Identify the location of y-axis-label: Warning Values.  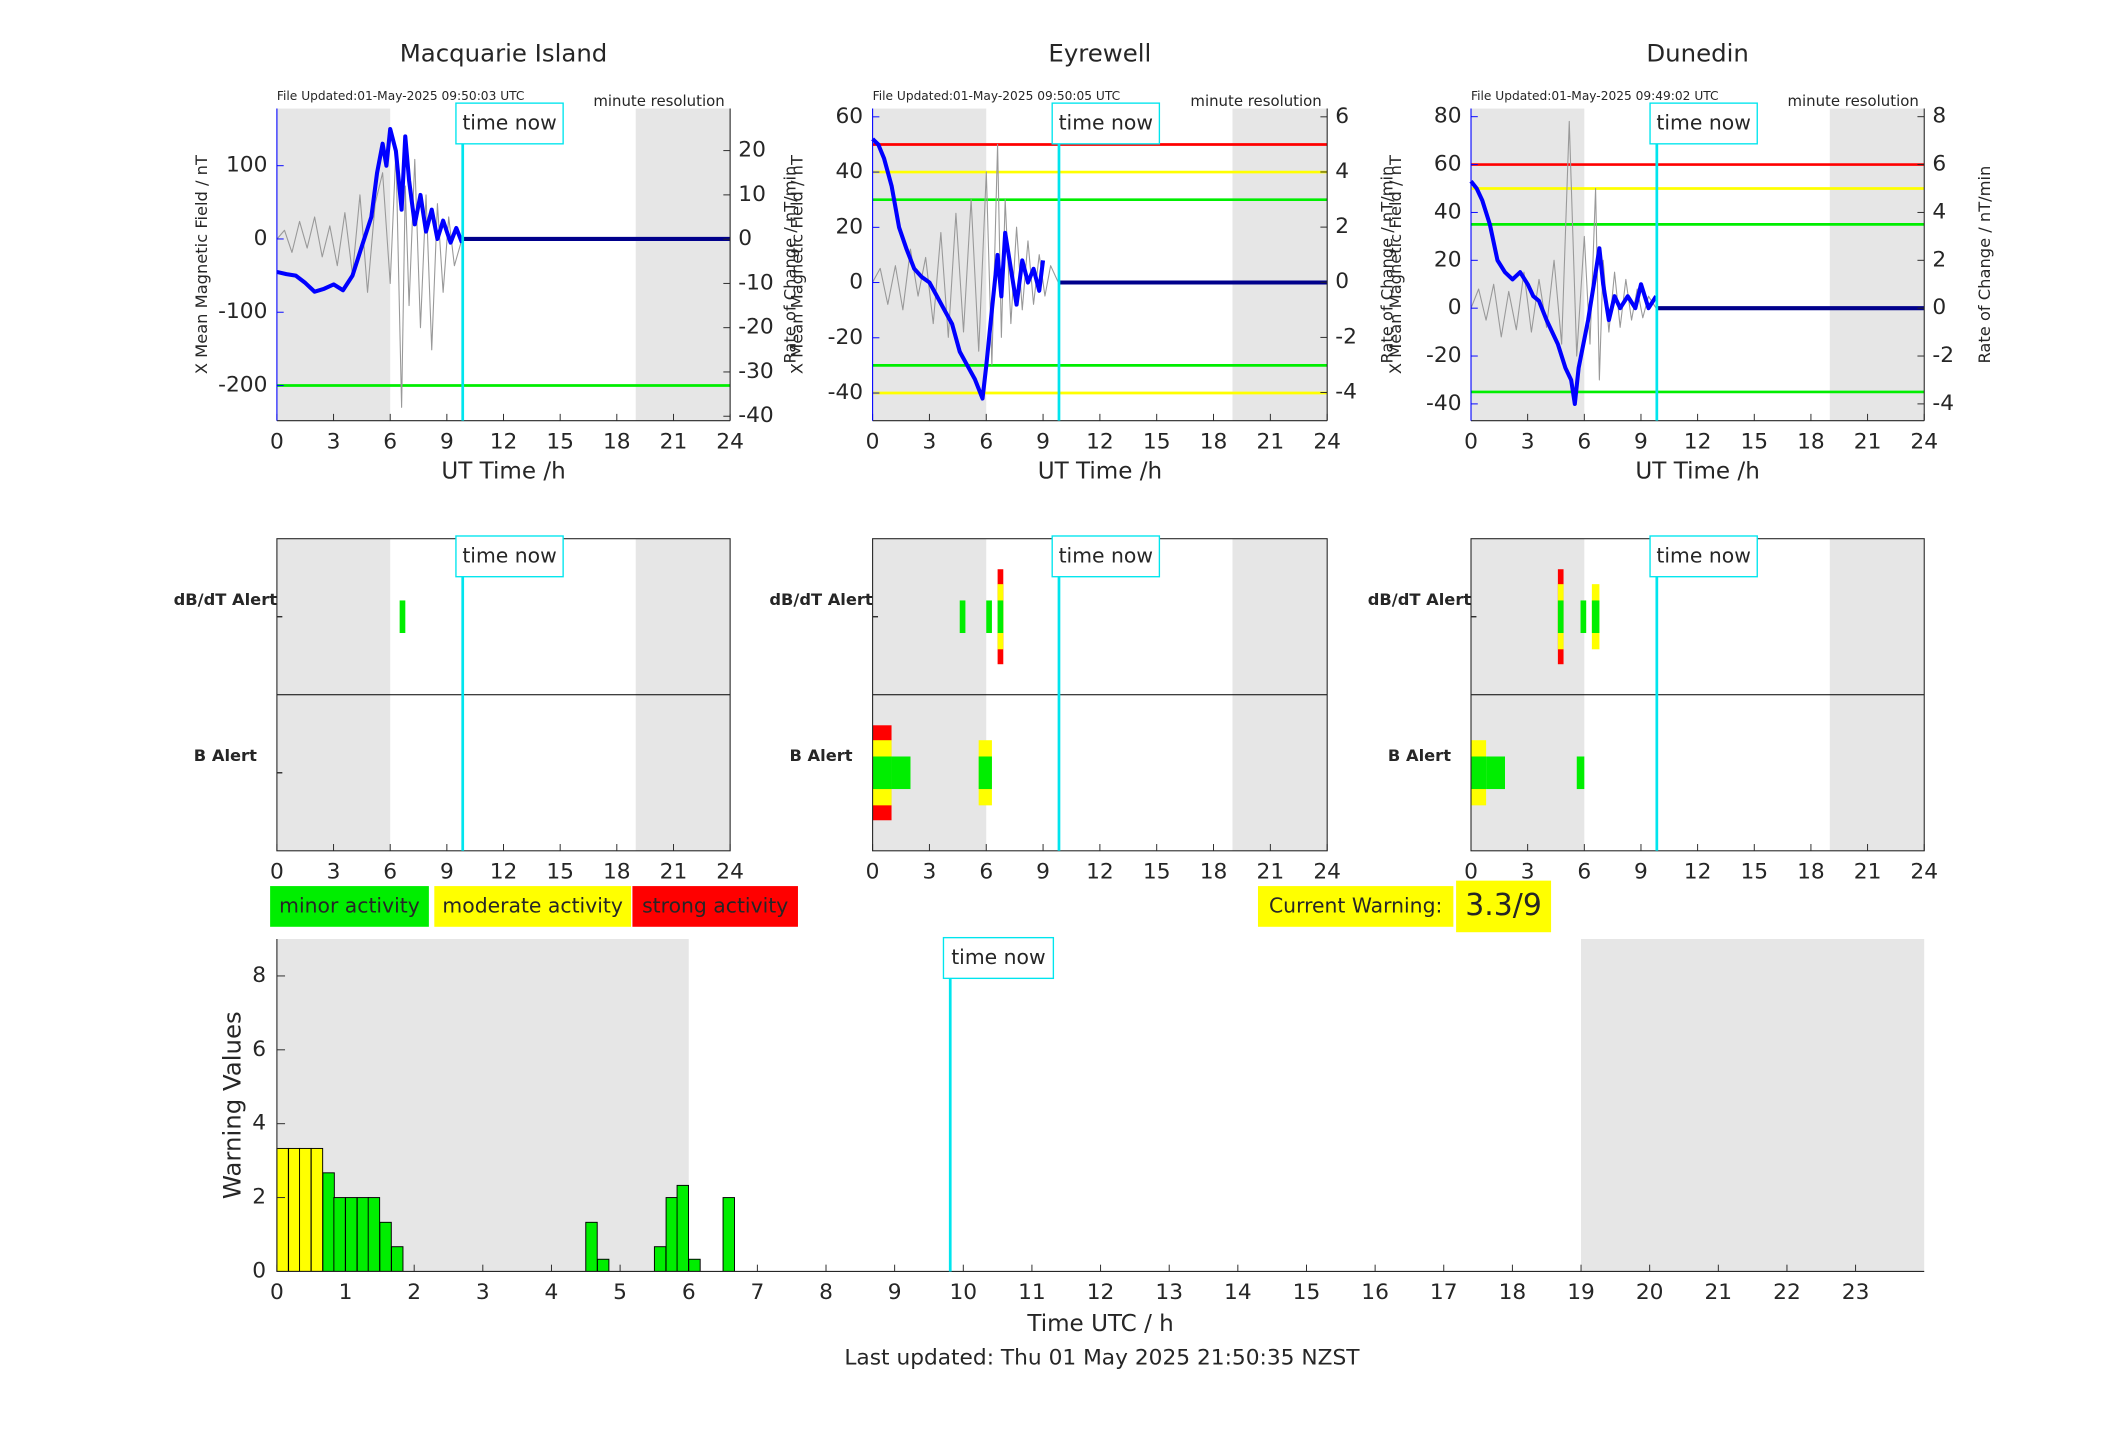
(231, 1105).